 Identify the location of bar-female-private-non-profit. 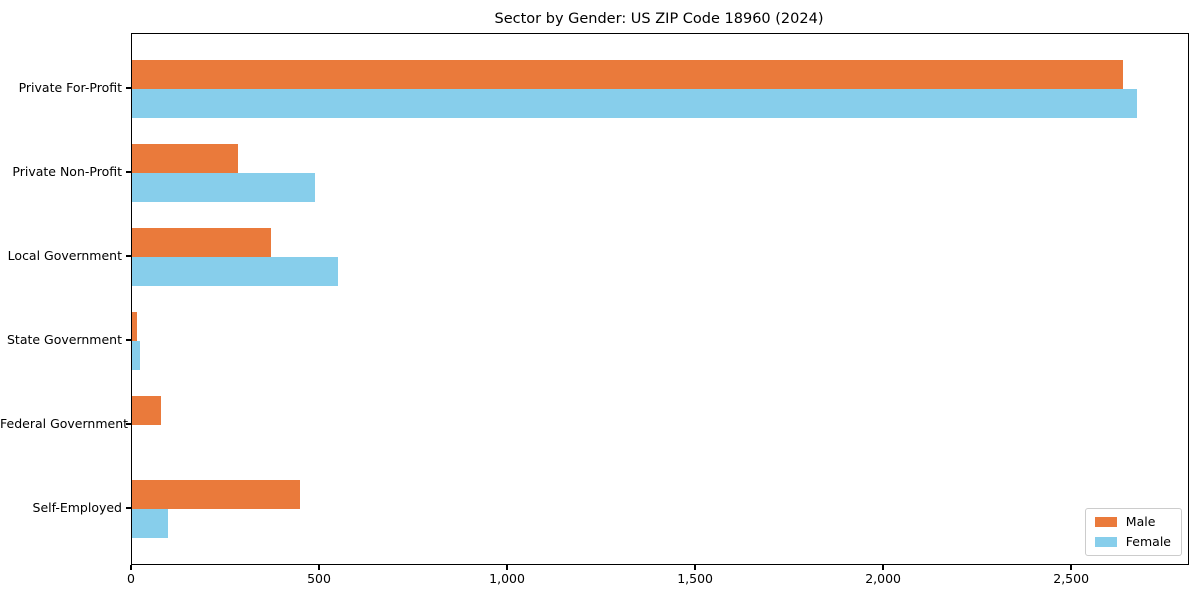
(223, 187).